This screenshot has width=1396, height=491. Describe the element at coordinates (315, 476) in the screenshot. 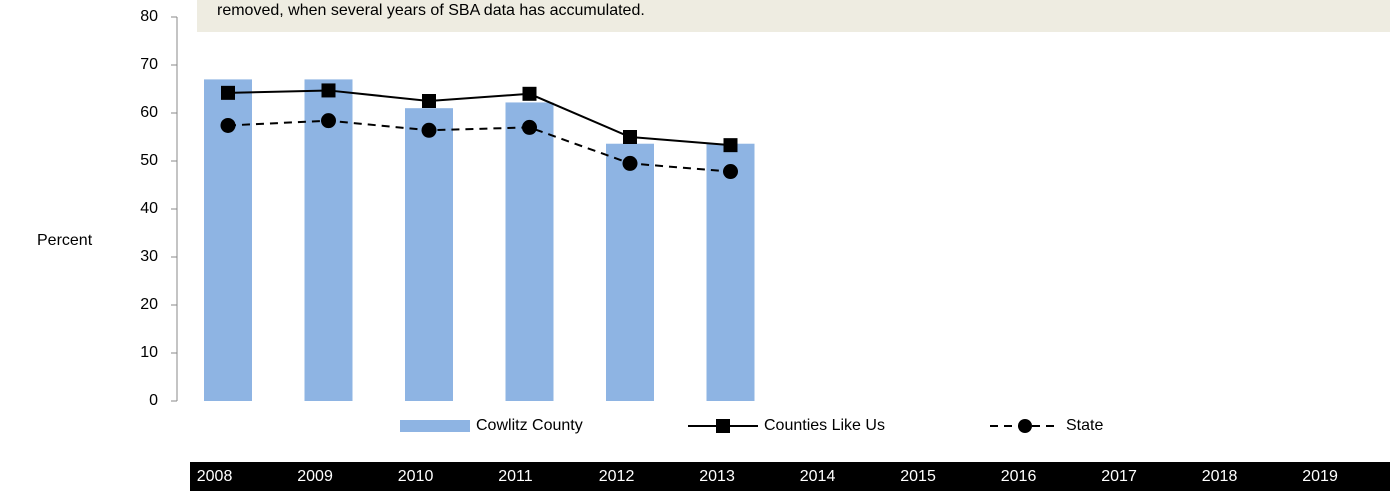

I see `x-tick-label: 2009` at that location.